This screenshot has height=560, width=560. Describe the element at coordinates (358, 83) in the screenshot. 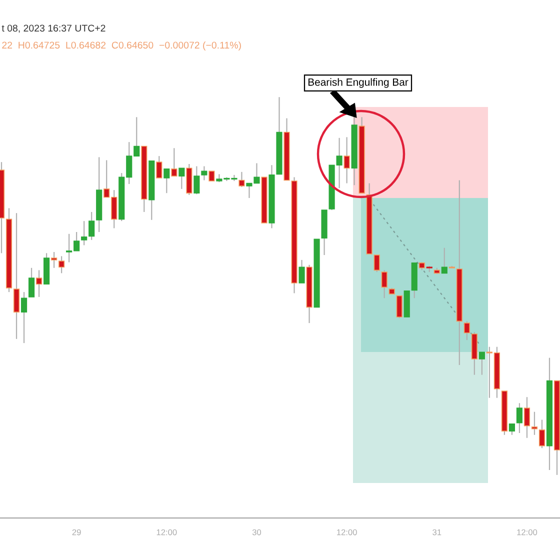

I see `text: Bearish Engulfing Bar` at that location.